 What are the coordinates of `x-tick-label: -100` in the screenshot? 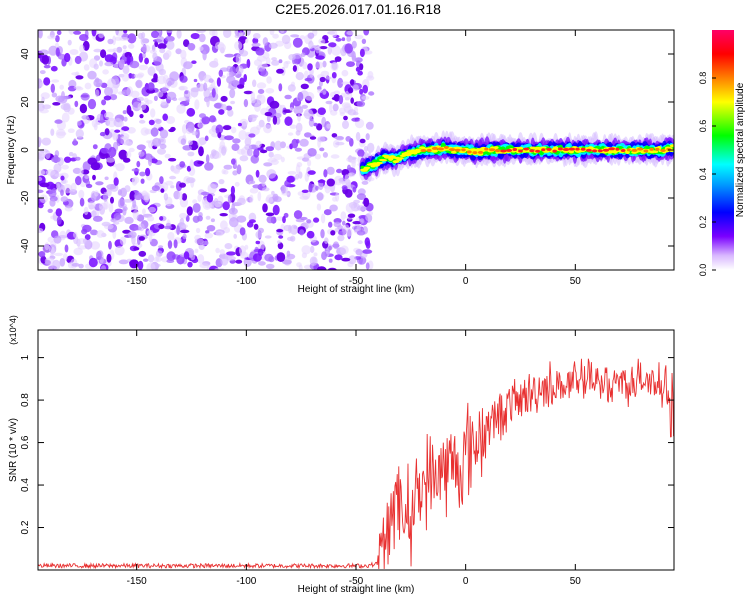 It's located at (246, 581).